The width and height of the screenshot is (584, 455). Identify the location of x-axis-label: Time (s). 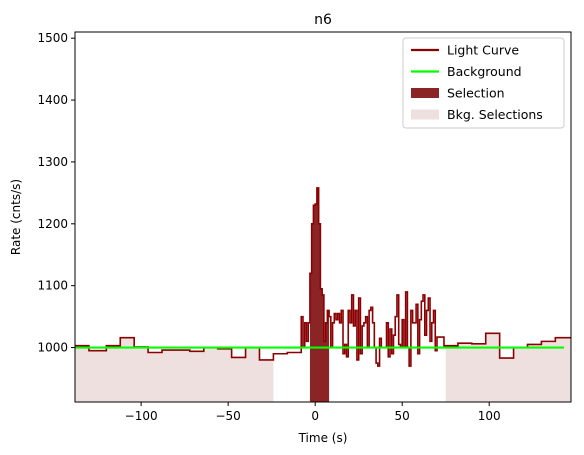
(323, 438).